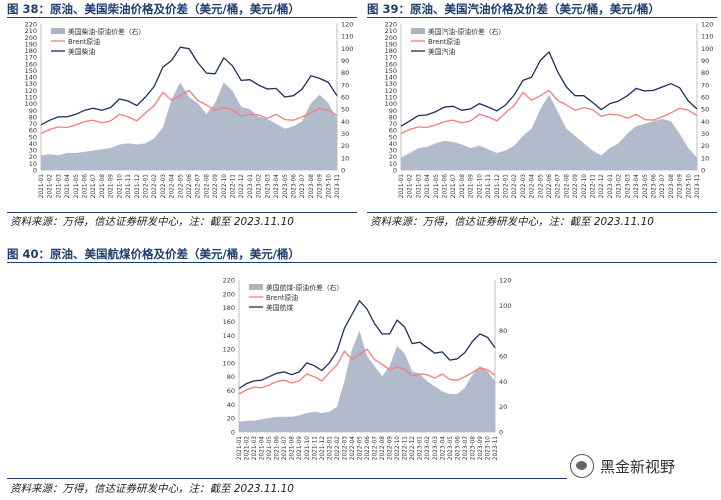 The height and width of the screenshot is (500, 721). I want to click on x-tick-label: 2022-12, so click(413, 448).